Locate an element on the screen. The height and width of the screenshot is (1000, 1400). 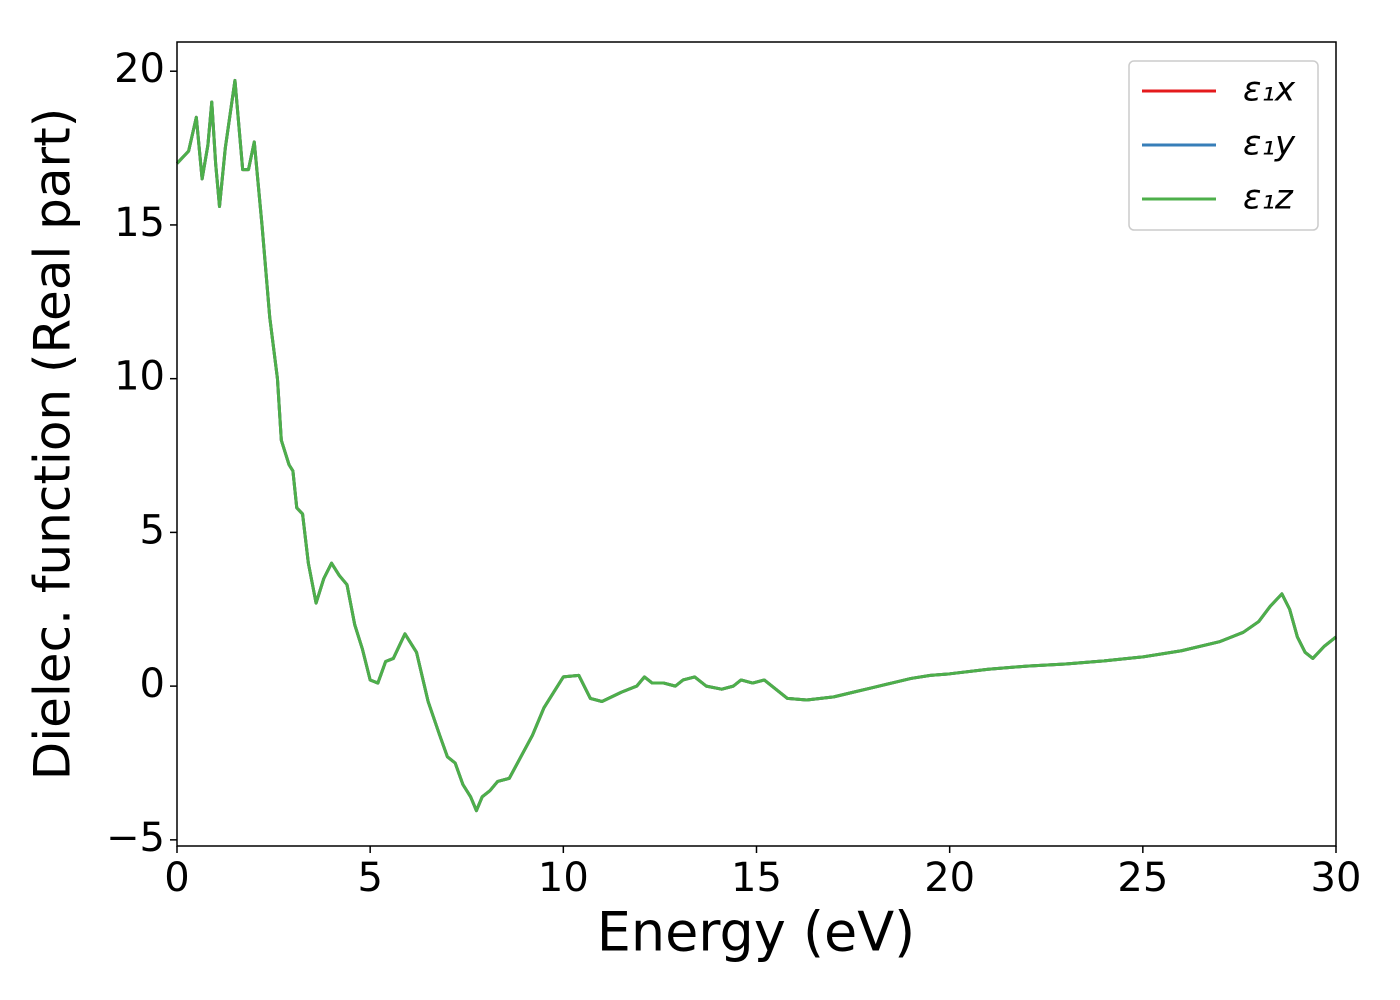
y-tick-label: 0 is located at coordinates (152, 684).